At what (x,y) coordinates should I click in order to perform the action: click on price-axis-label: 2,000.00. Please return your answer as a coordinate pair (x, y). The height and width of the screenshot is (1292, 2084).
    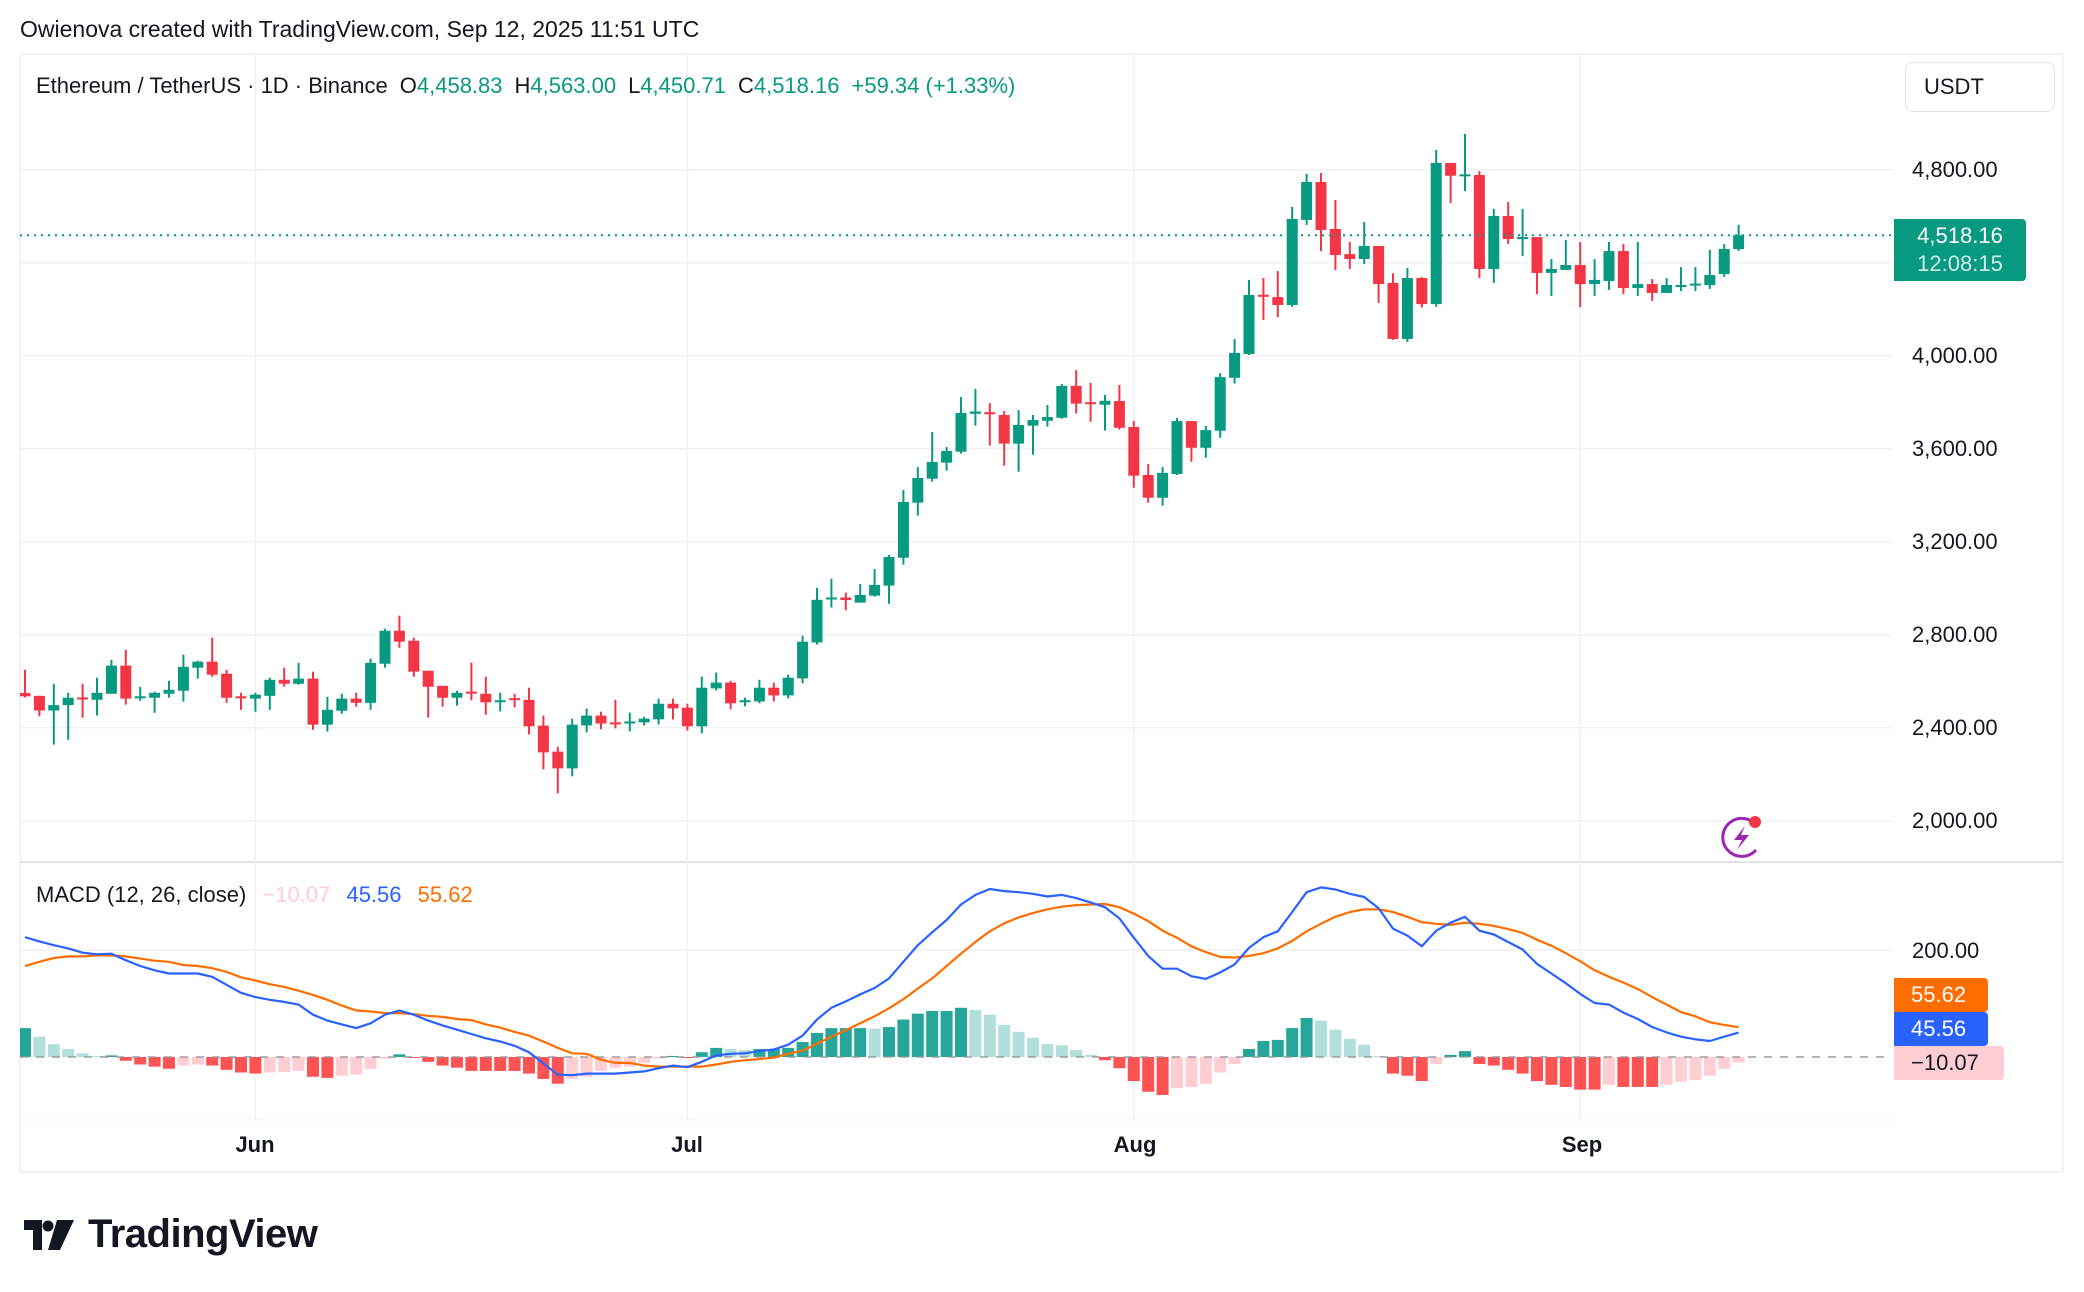
    Looking at the image, I should click on (1955, 820).